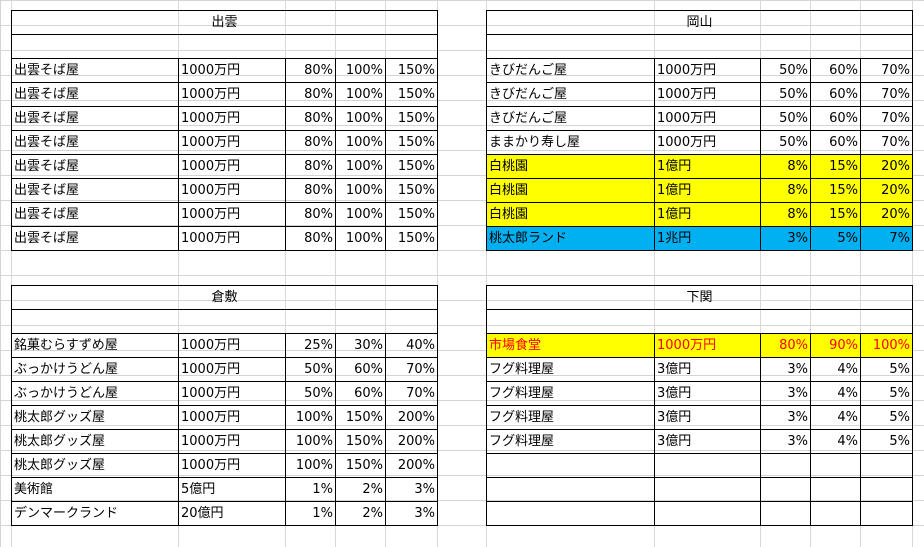 The height and width of the screenshot is (547, 924). I want to click on cost-cell: 20億円, so click(232, 513).